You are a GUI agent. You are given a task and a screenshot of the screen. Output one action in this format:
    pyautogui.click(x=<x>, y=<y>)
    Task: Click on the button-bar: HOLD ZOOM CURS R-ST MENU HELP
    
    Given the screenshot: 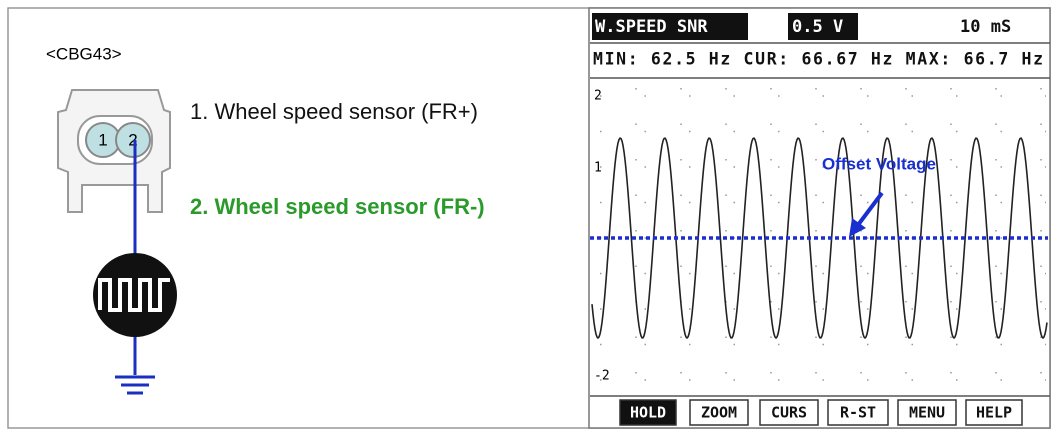 What is the action you would take?
    pyautogui.click(x=821, y=412)
    